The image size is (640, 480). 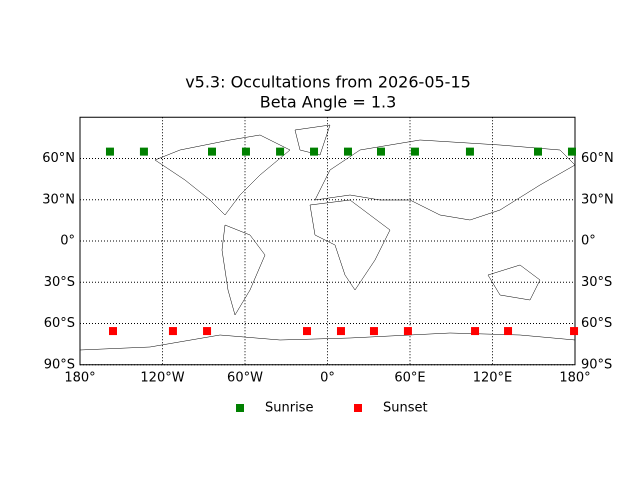 I want to click on y-tick-label-right: 0°, so click(x=588, y=241).